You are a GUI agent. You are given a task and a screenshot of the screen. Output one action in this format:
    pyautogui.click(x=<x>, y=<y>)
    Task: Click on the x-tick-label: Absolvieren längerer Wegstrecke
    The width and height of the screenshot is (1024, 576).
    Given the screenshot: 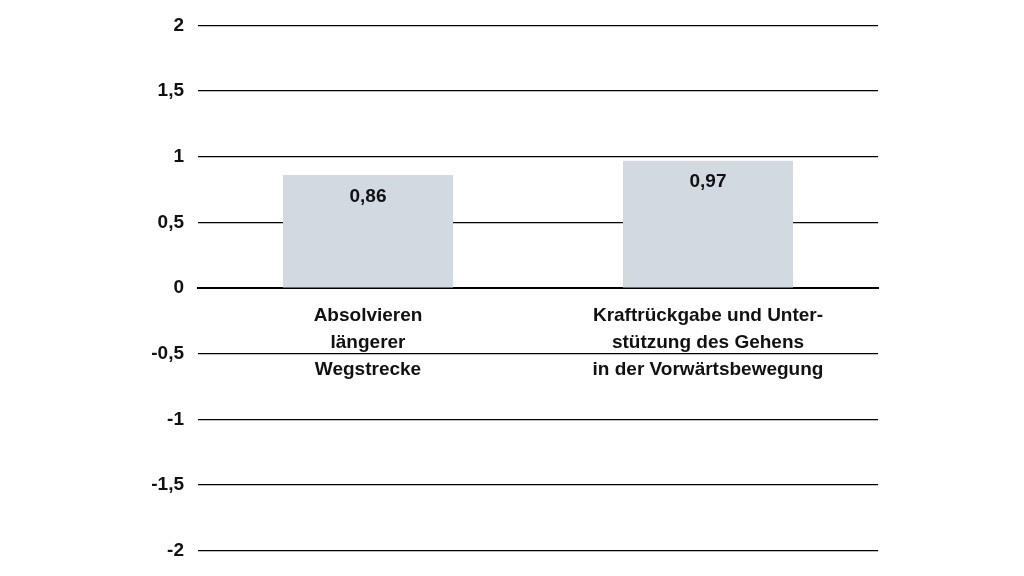 What is the action you would take?
    pyautogui.click(x=368, y=341)
    